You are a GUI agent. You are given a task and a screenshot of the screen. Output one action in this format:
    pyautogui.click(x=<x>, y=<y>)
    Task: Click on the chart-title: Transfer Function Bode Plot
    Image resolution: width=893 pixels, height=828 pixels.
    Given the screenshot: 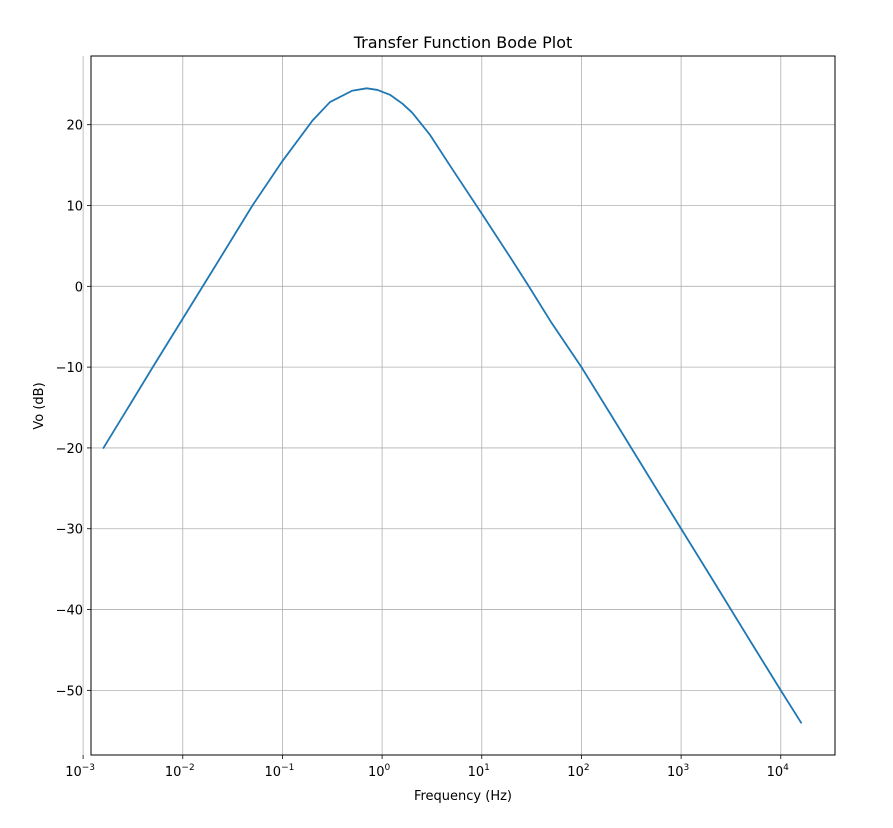 What is the action you would take?
    pyautogui.click(x=463, y=42)
    